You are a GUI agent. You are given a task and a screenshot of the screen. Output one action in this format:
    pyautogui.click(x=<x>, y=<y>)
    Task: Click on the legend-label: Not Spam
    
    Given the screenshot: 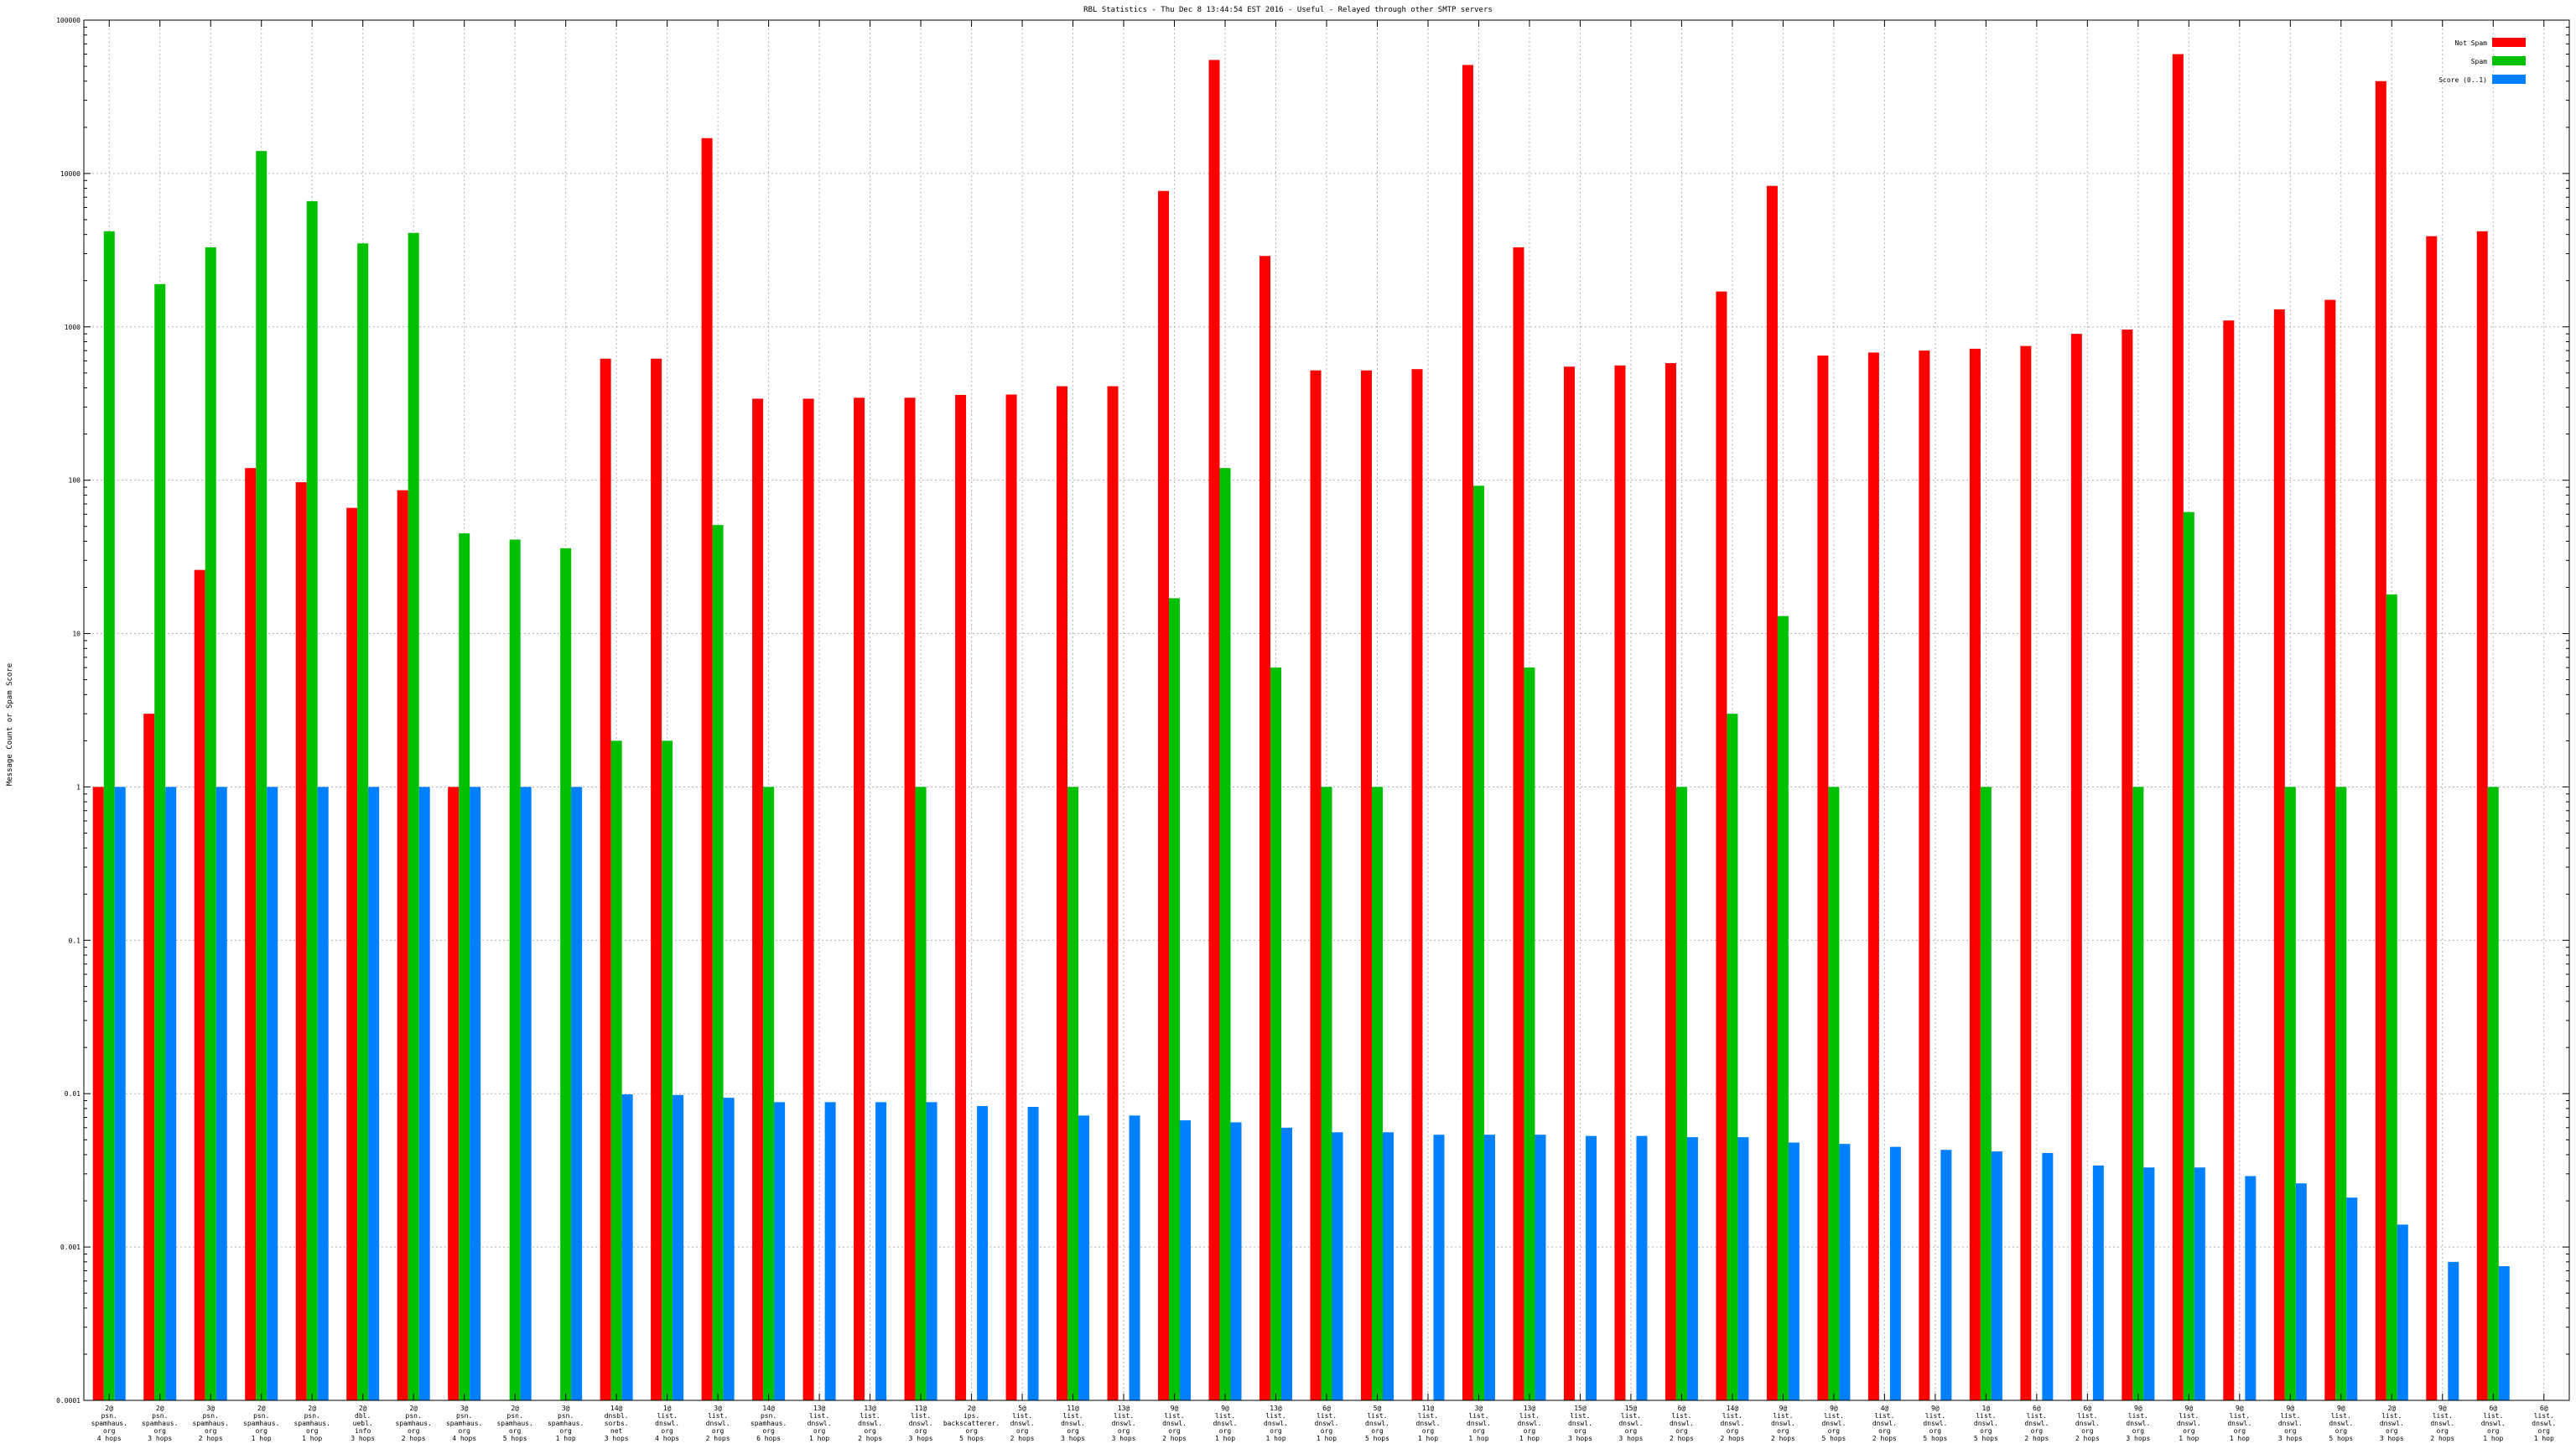 What is the action you would take?
    pyautogui.click(x=2470, y=43)
    